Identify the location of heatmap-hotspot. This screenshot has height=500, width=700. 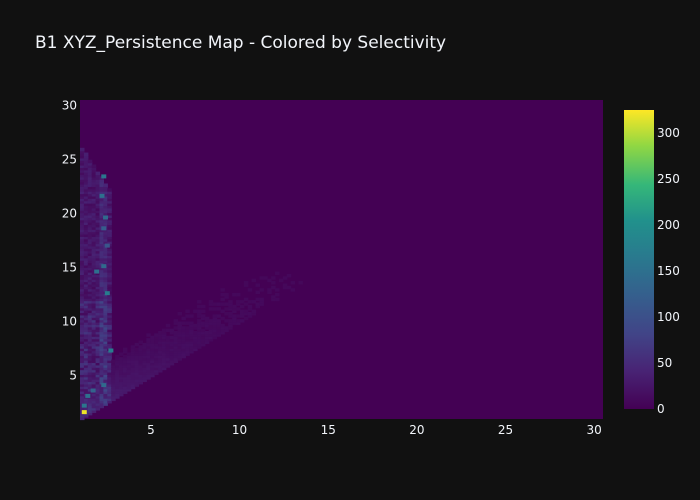
(84, 412).